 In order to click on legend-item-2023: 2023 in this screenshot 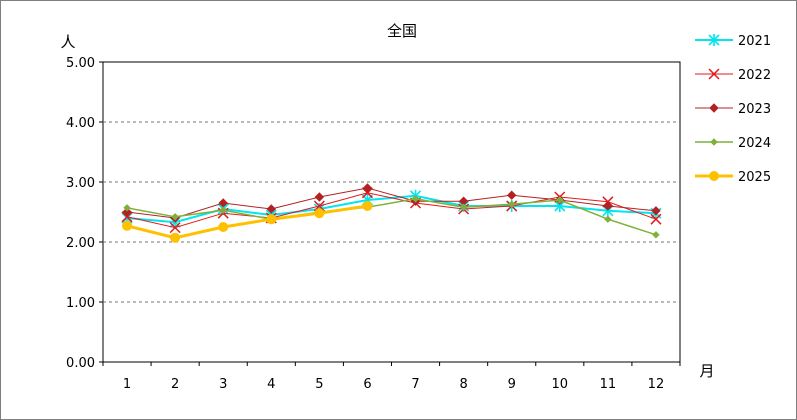, I will do `click(733, 109)`.